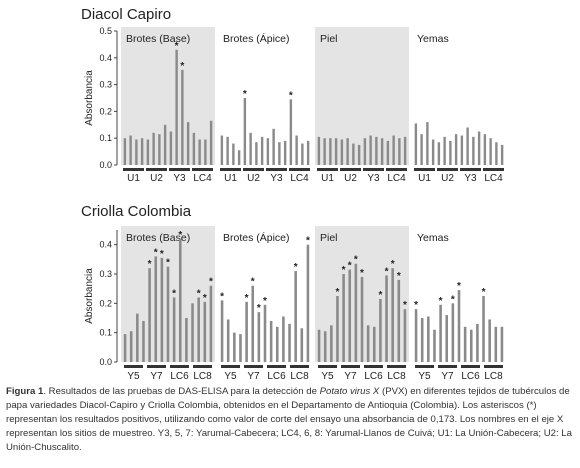  Describe the element at coordinates (424, 376) in the screenshot. I see `group-label: Y5` at that location.